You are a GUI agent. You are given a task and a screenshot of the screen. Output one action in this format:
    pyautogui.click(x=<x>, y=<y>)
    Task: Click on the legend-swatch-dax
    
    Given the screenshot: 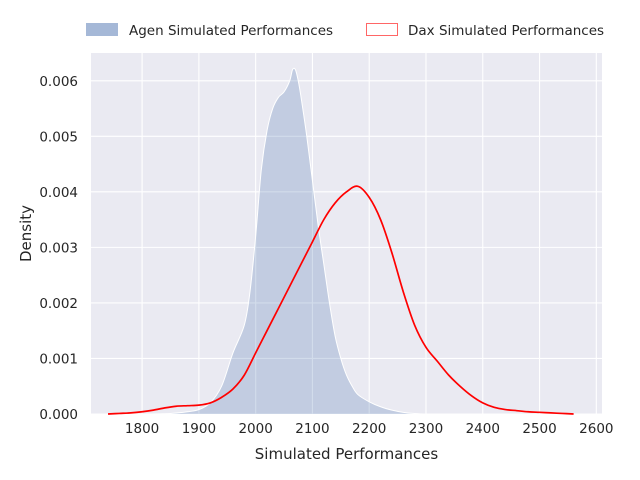 What is the action you would take?
    pyautogui.click(x=382, y=29)
    